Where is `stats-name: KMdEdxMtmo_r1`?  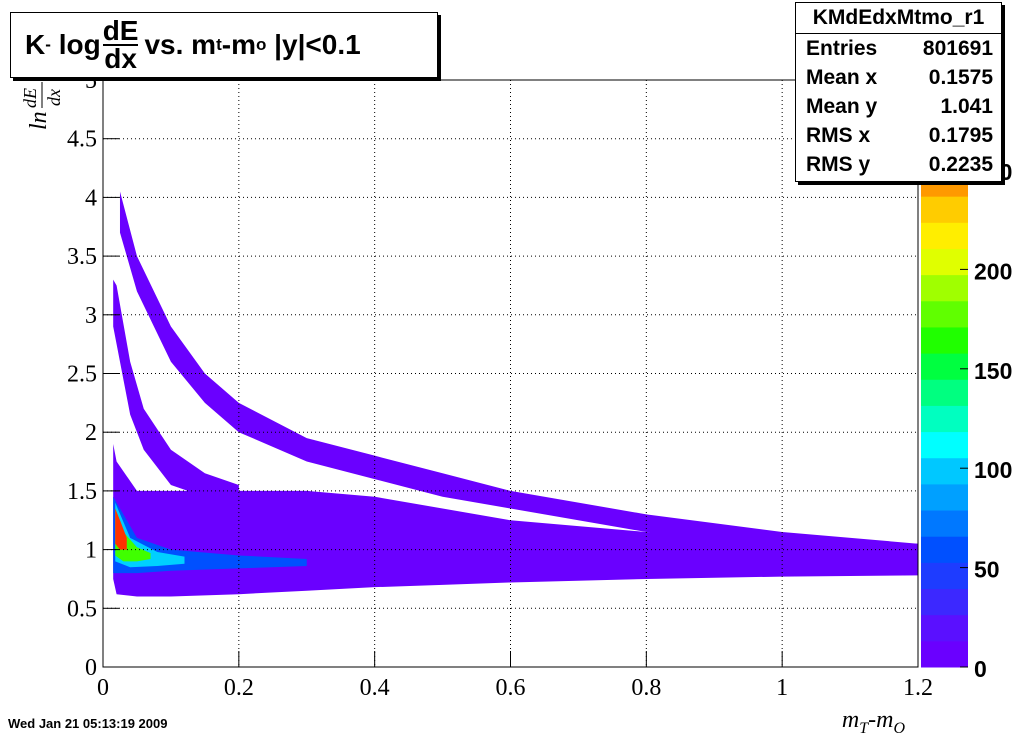 stats-name: KMdEdxMtmo_r1 is located at coordinates (898, 18).